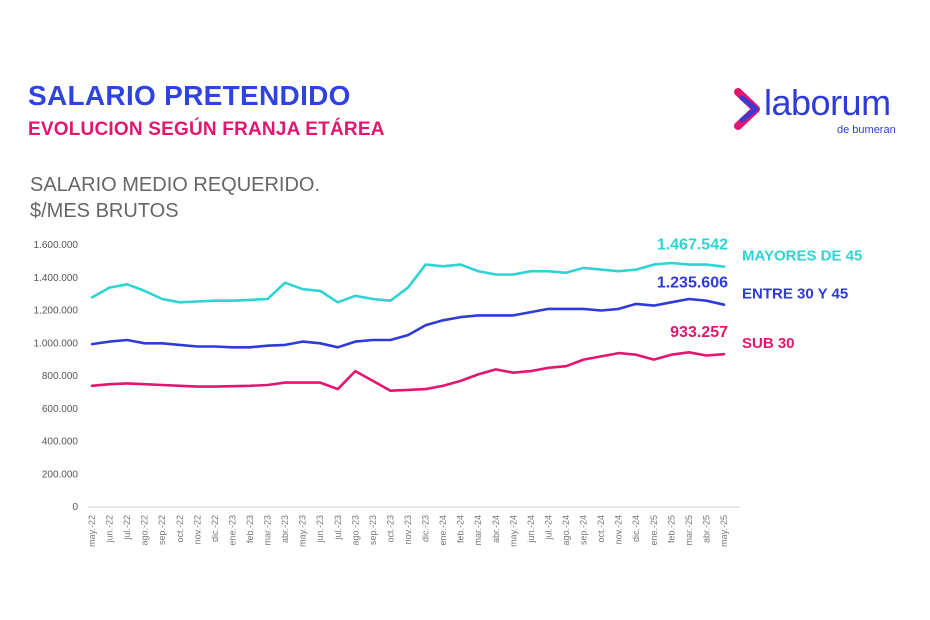 This screenshot has width=930, height=620. I want to click on x-tick-label: may.-22, so click(92, 531).